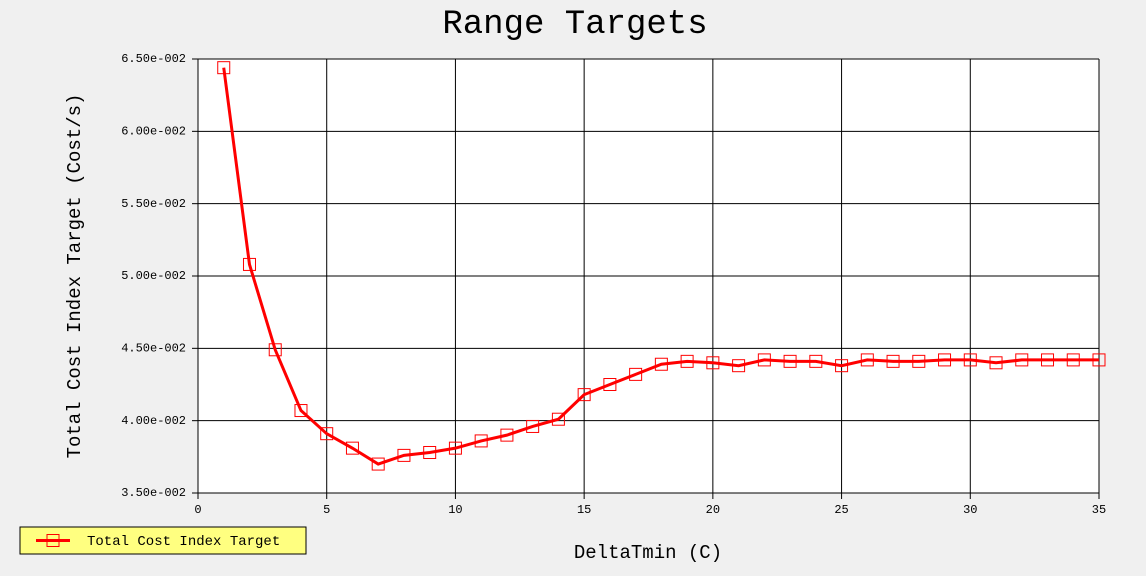 Image resolution: width=1146 pixels, height=576 pixels. What do you see at coordinates (183, 542) in the screenshot?
I see `legend-label: Total Cost Index Target` at bounding box center [183, 542].